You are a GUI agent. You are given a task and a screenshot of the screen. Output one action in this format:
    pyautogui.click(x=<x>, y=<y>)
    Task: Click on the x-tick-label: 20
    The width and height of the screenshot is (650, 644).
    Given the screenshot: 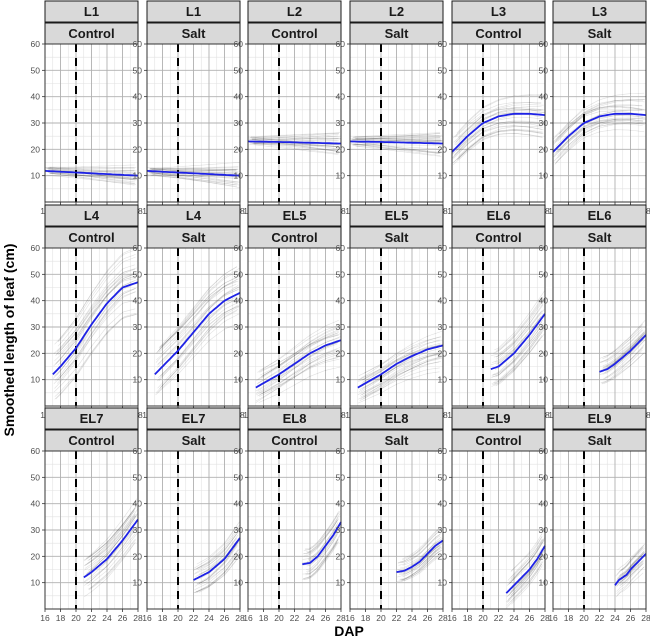 What is the action you would take?
    pyautogui.click(x=584, y=618)
    